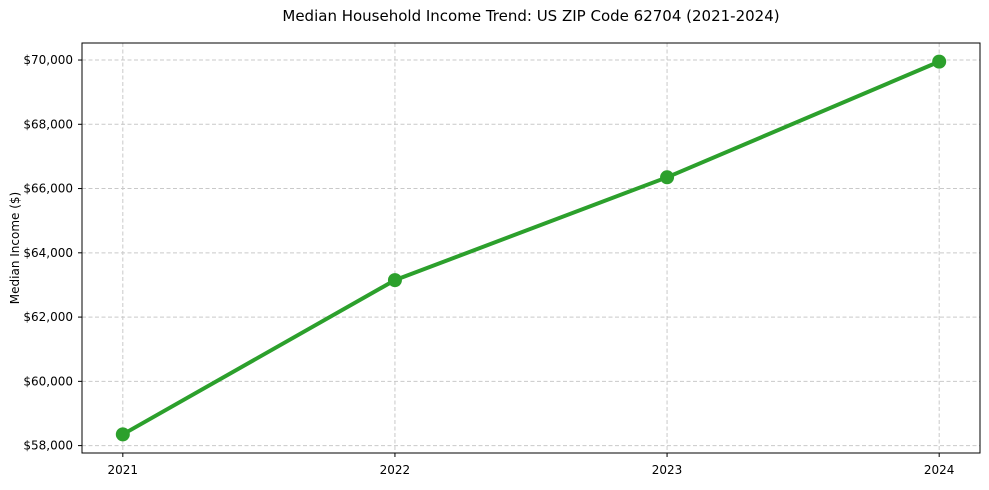 This screenshot has width=989, height=490. Describe the element at coordinates (48, 189) in the screenshot. I see `y-tick-label: $66,000` at that location.